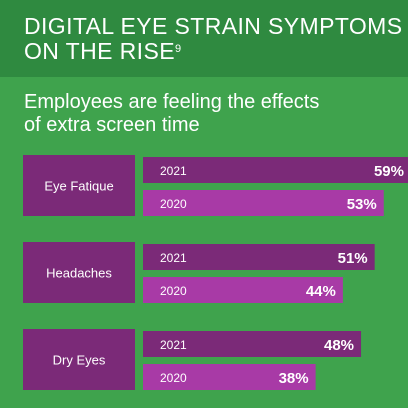 The image size is (408, 408). Describe the element at coordinates (259, 257) in the screenshot. I see `bar-2021-headaches` at that location.